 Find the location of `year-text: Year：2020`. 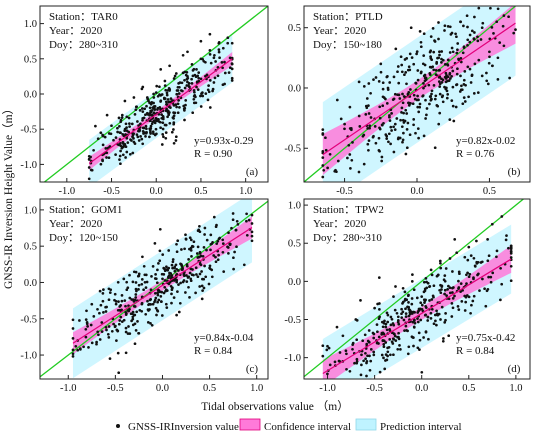

year-text: Year：2020 is located at coordinates (340, 224).